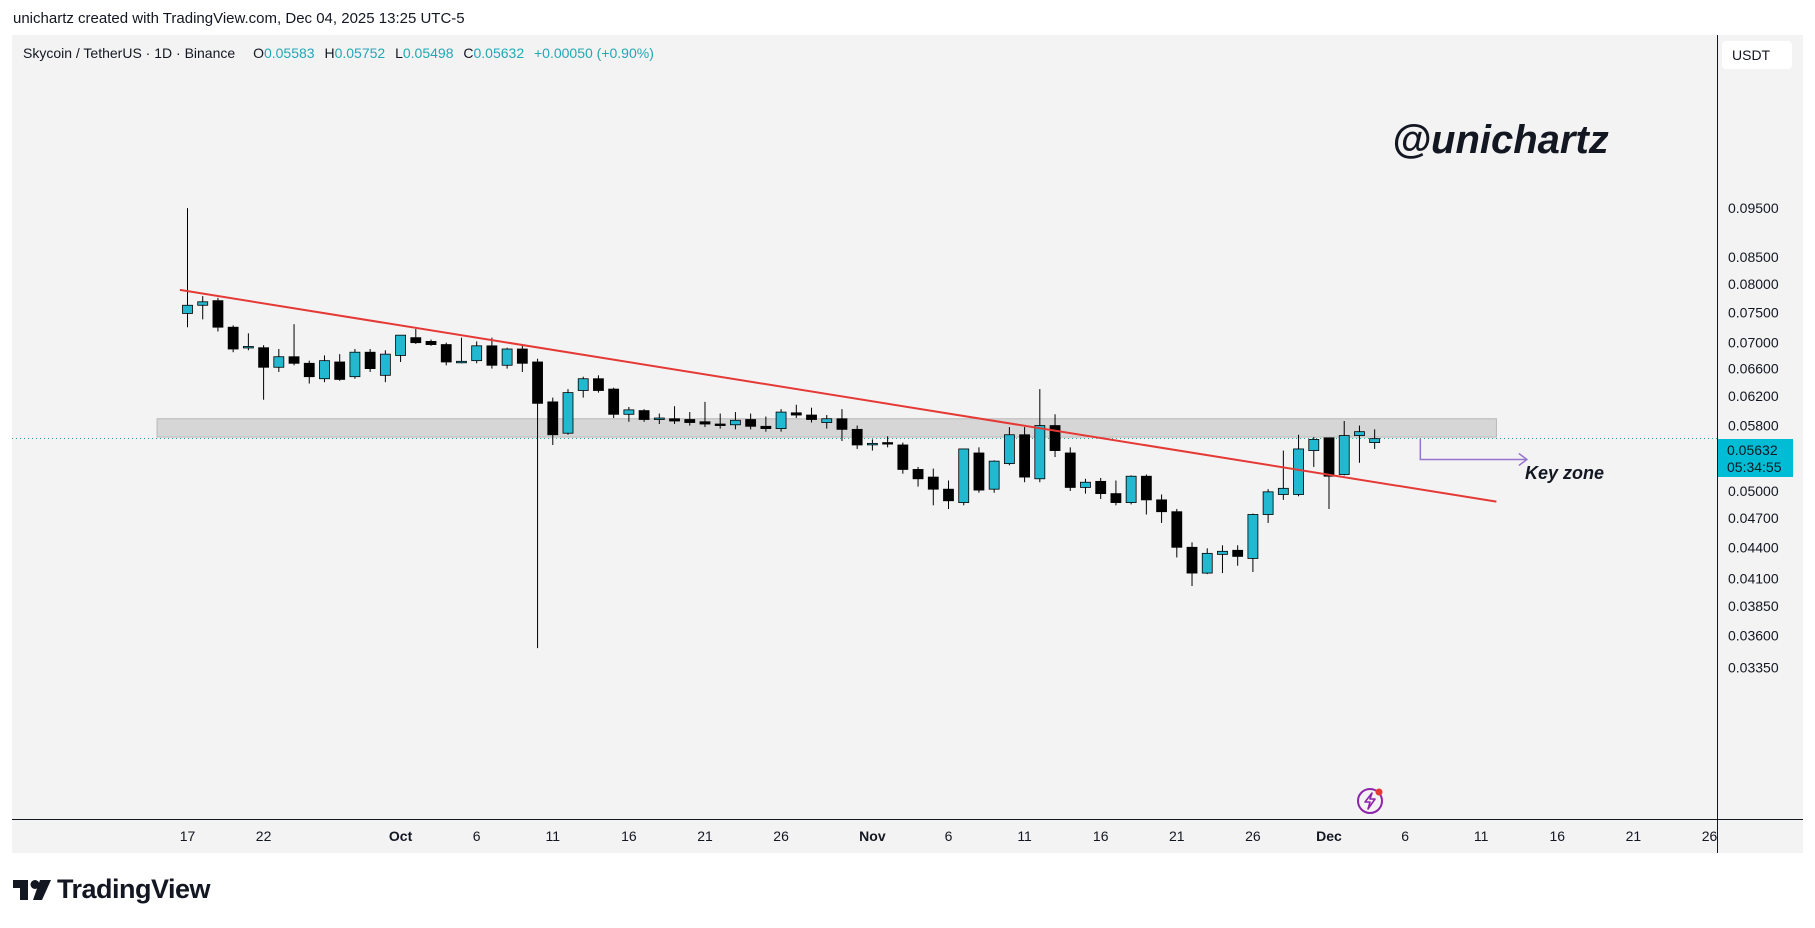 Image resolution: width=1815 pixels, height=928 pixels. What do you see at coordinates (1753, 667) in the screenshot?
I see `price-tick-label: 0.03350` at bounding box center [1753, 667].